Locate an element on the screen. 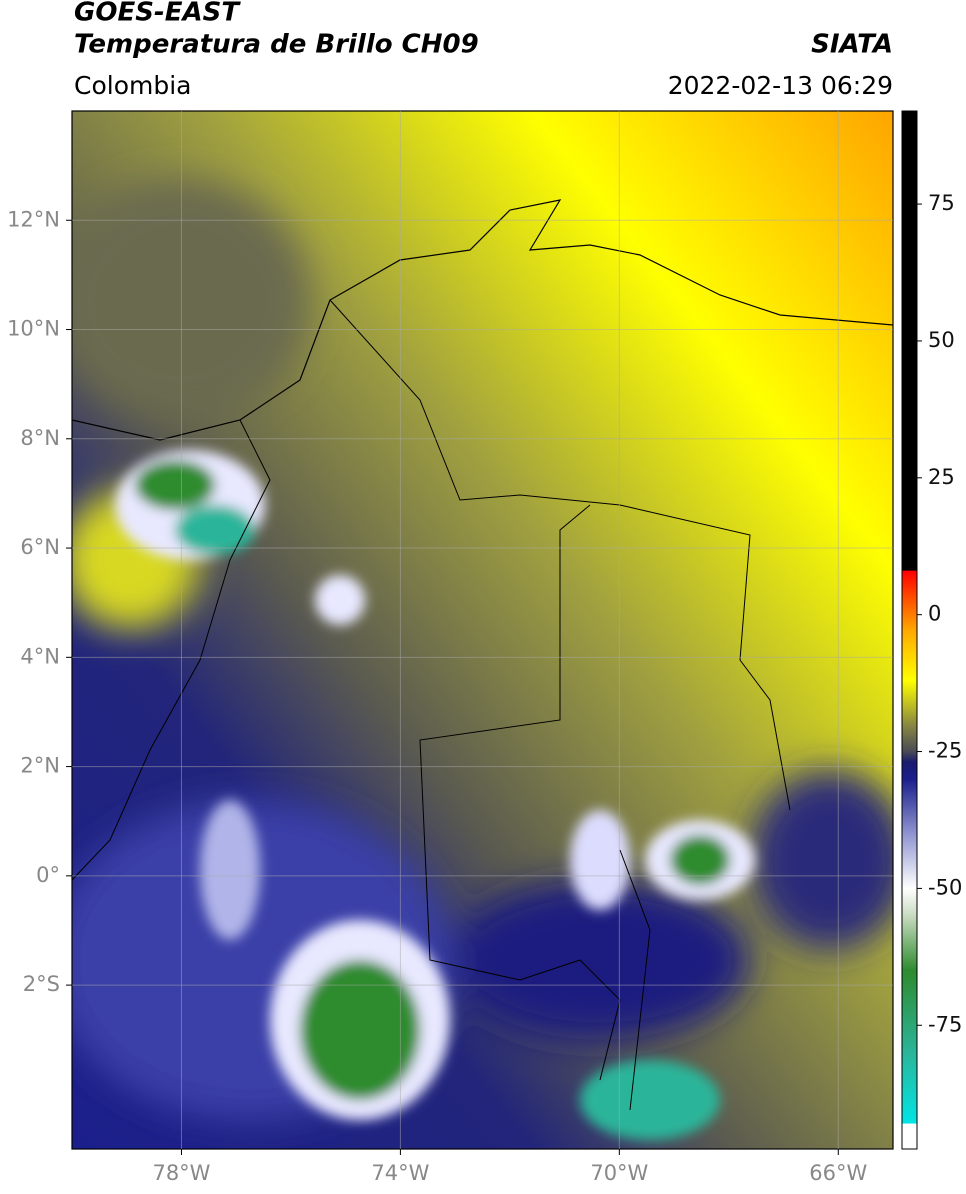  x-tick-label: 70°W is located at coordinates (619, 1173).